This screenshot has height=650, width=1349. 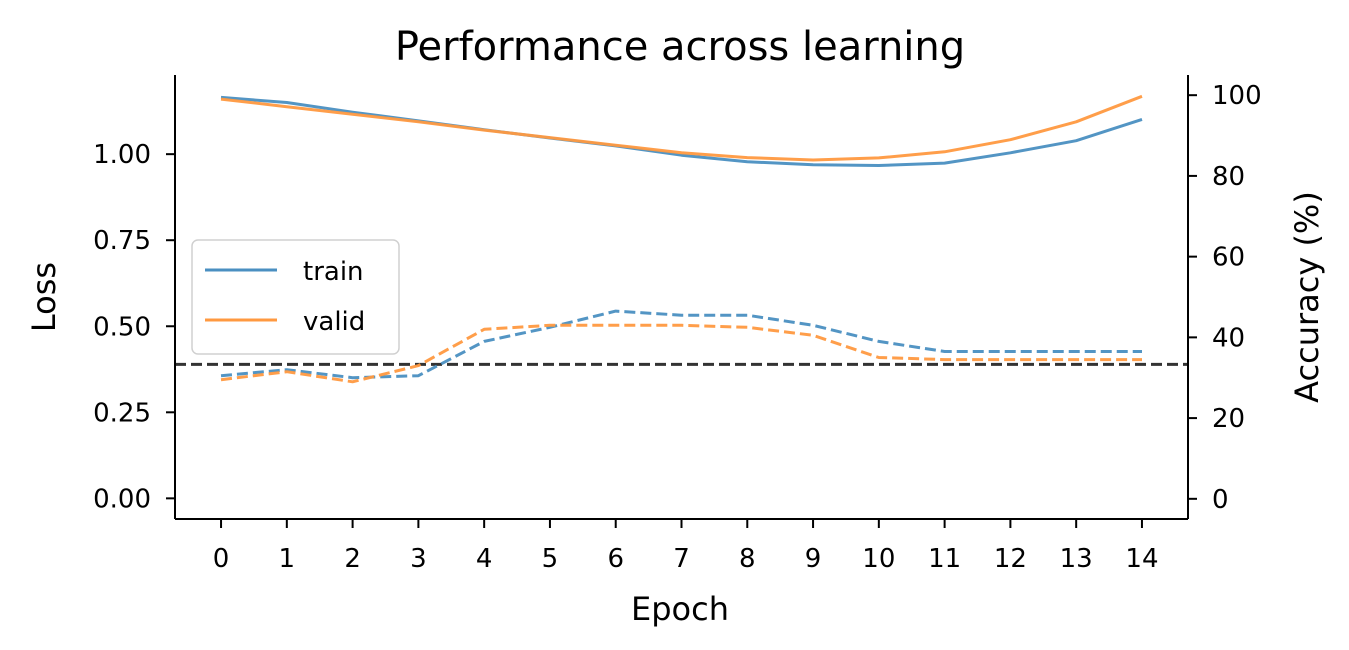 What do you see at coordinates (615, 559) in the screenshot?
I see `x-tick-label: 6` at bounding box center [615, 559].